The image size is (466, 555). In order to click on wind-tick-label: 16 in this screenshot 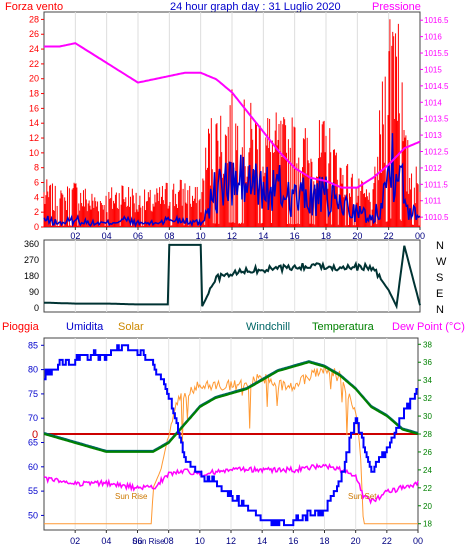, I will do `click(34, 108)`.